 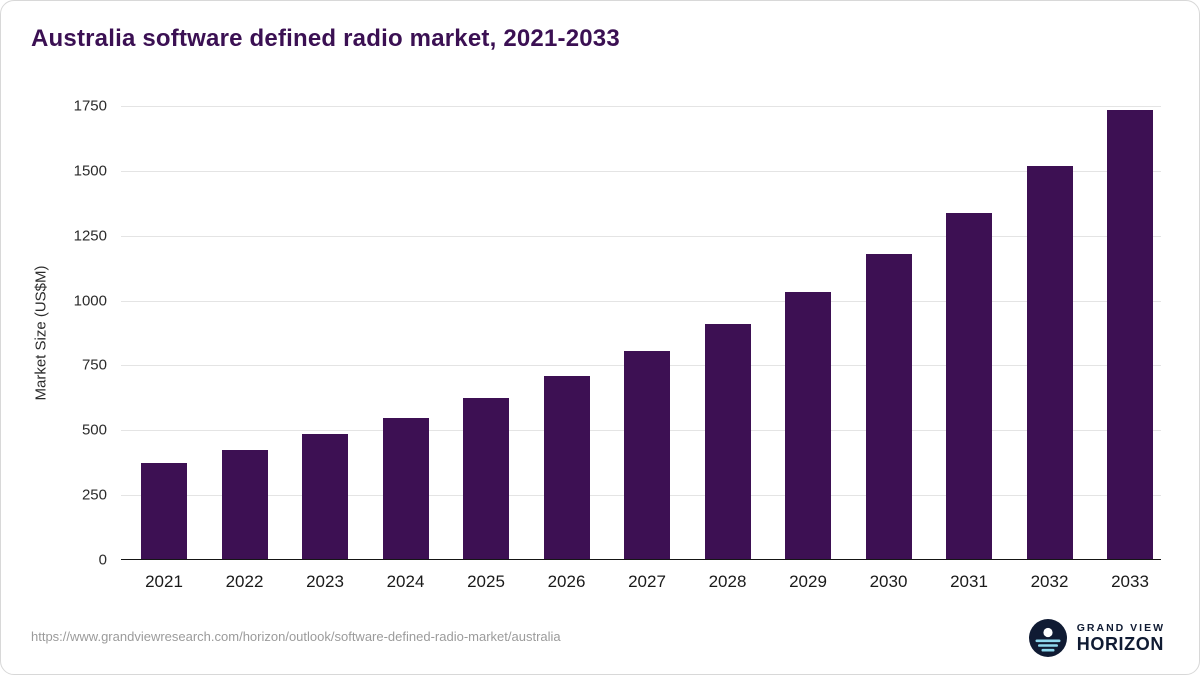 What do you see at coordinates (94, 495) in the screenshot?
I see `y-tick-label: 250` at bounding box center [94, 495].